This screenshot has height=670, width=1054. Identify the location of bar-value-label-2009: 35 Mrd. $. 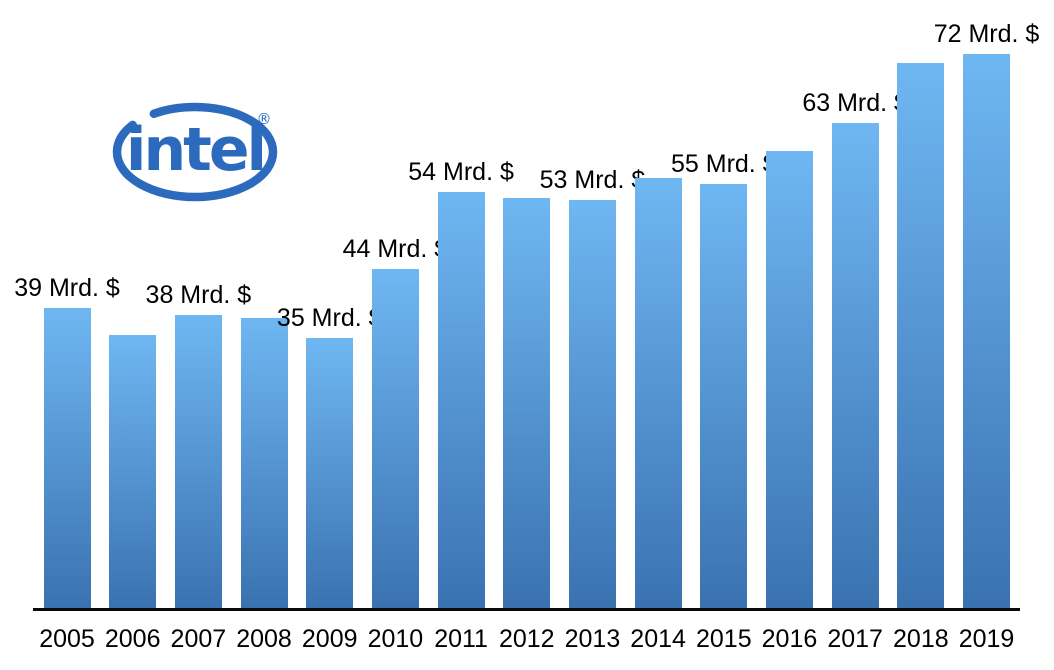
(329, 318).